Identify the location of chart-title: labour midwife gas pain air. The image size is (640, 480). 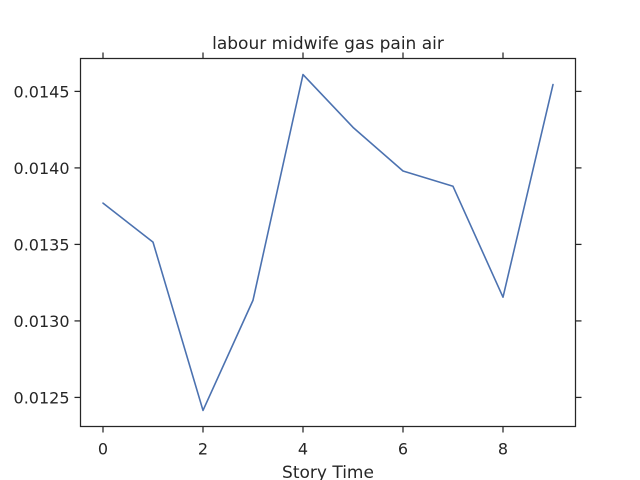
(328, 44).